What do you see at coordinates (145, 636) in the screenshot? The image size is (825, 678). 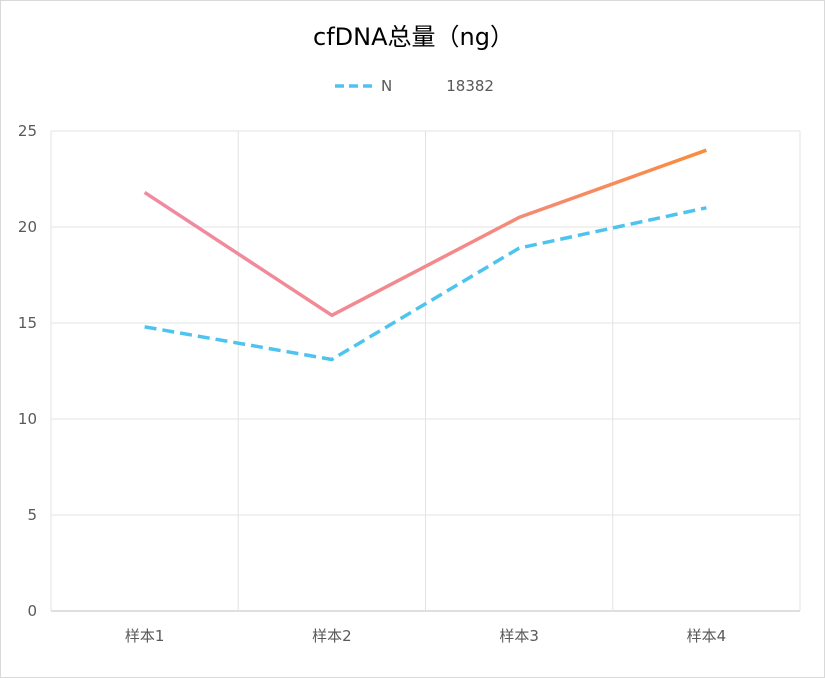 I see `x-tick-label: 样本1` at bounding box center [145, 636].